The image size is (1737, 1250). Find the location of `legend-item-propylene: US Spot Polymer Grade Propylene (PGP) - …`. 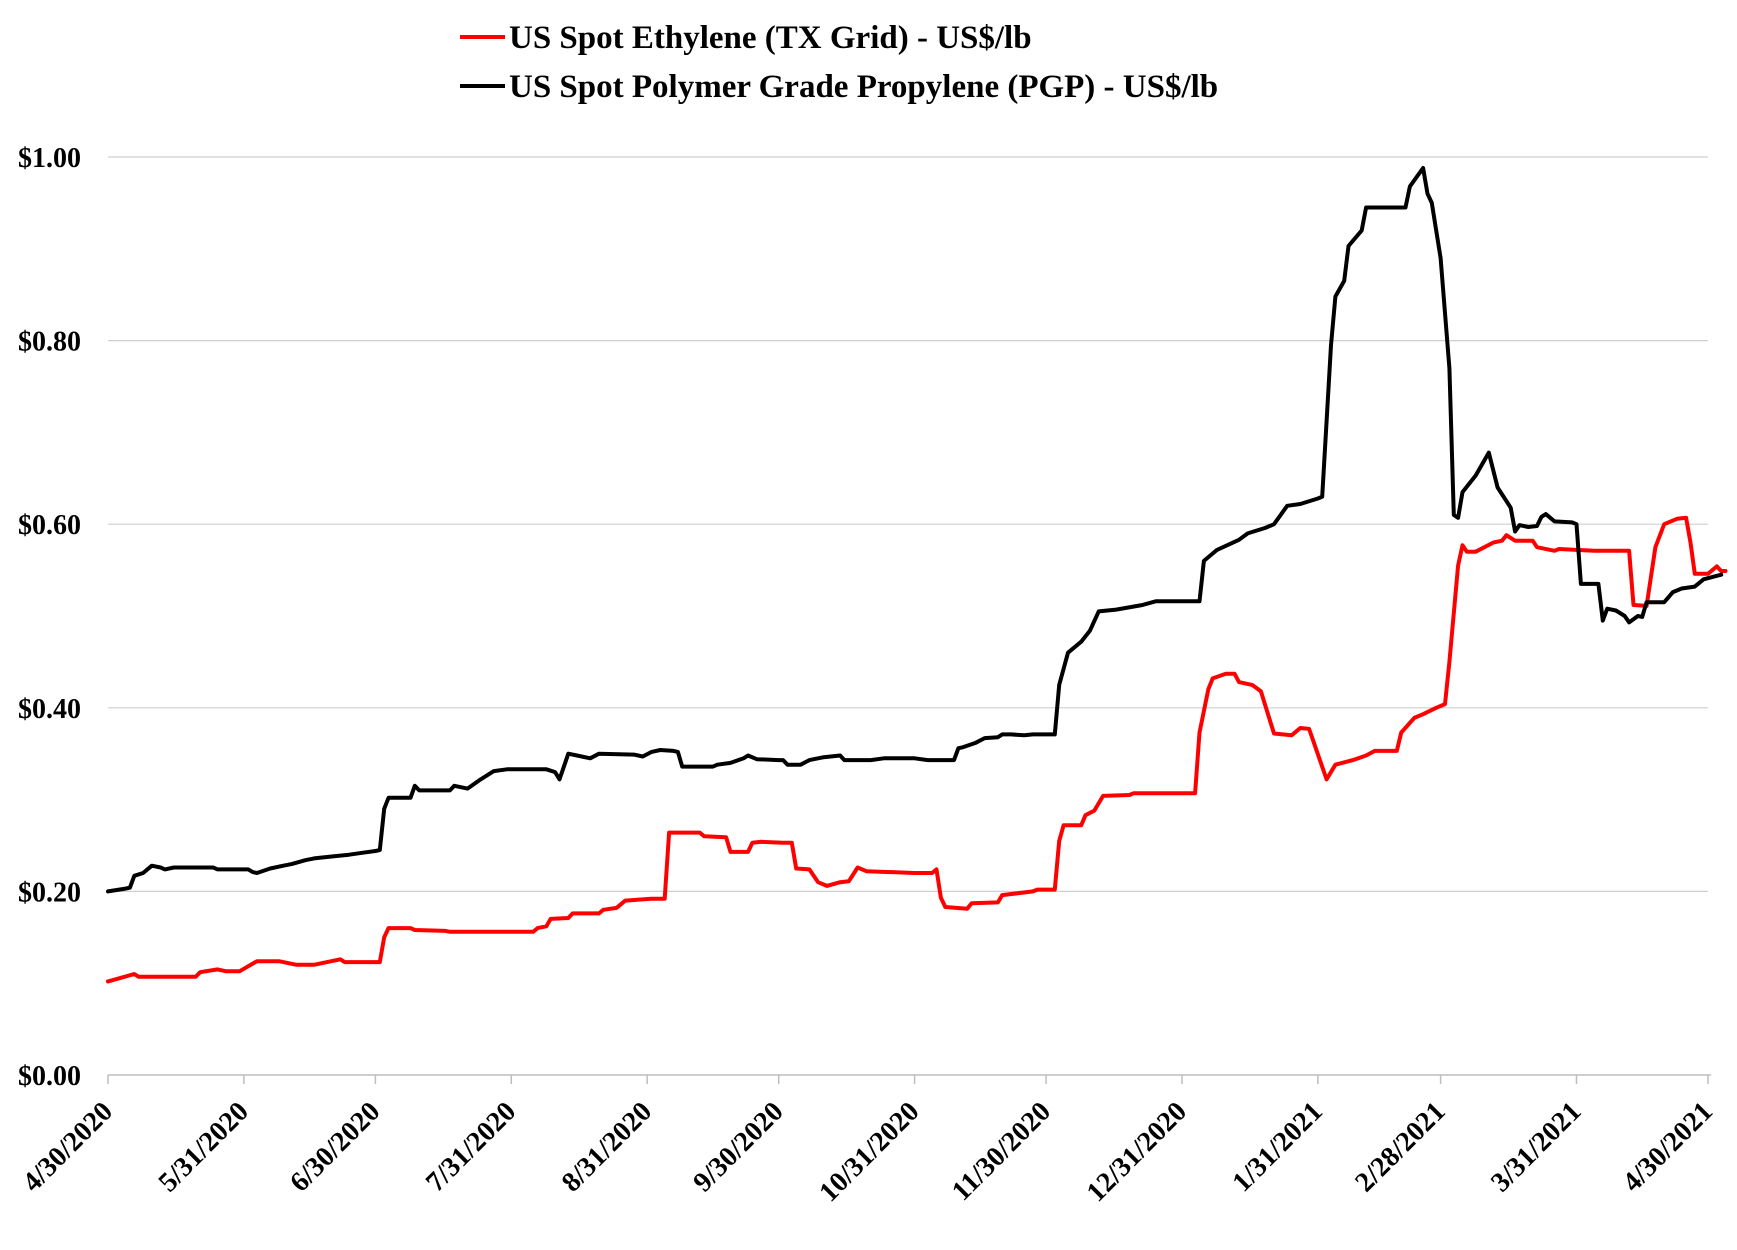

legend-item-propylene: US Spot Polymer Grade Propylene (PGP) - … is located at coordinates (839, 87).